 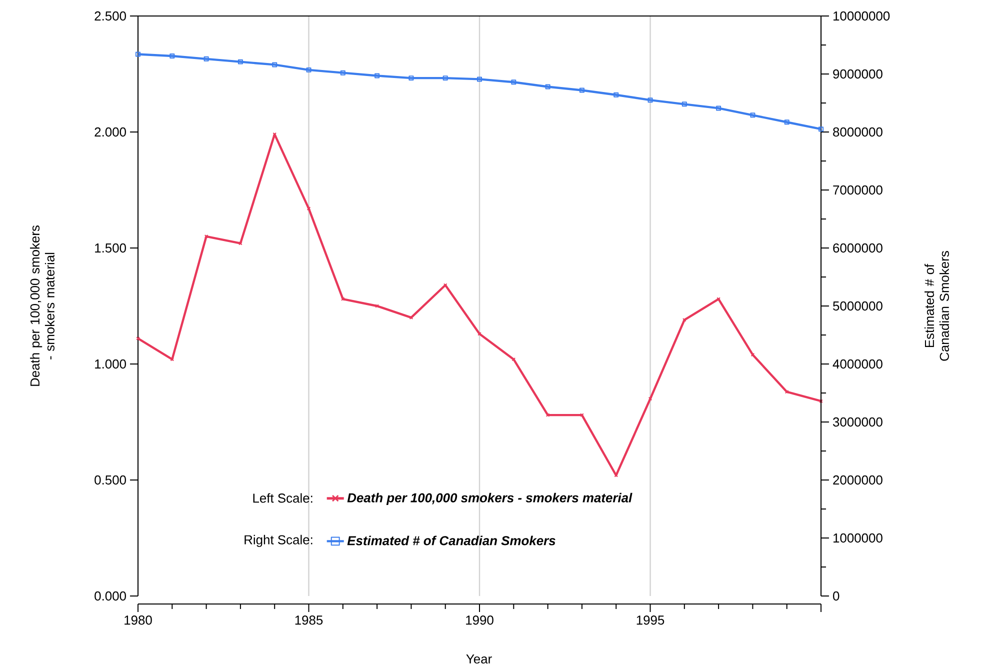 What do you see at coordinates (836, 596) in the screenshot?
I see `y2-tick-label: 0` at bounding box center [836, 596].